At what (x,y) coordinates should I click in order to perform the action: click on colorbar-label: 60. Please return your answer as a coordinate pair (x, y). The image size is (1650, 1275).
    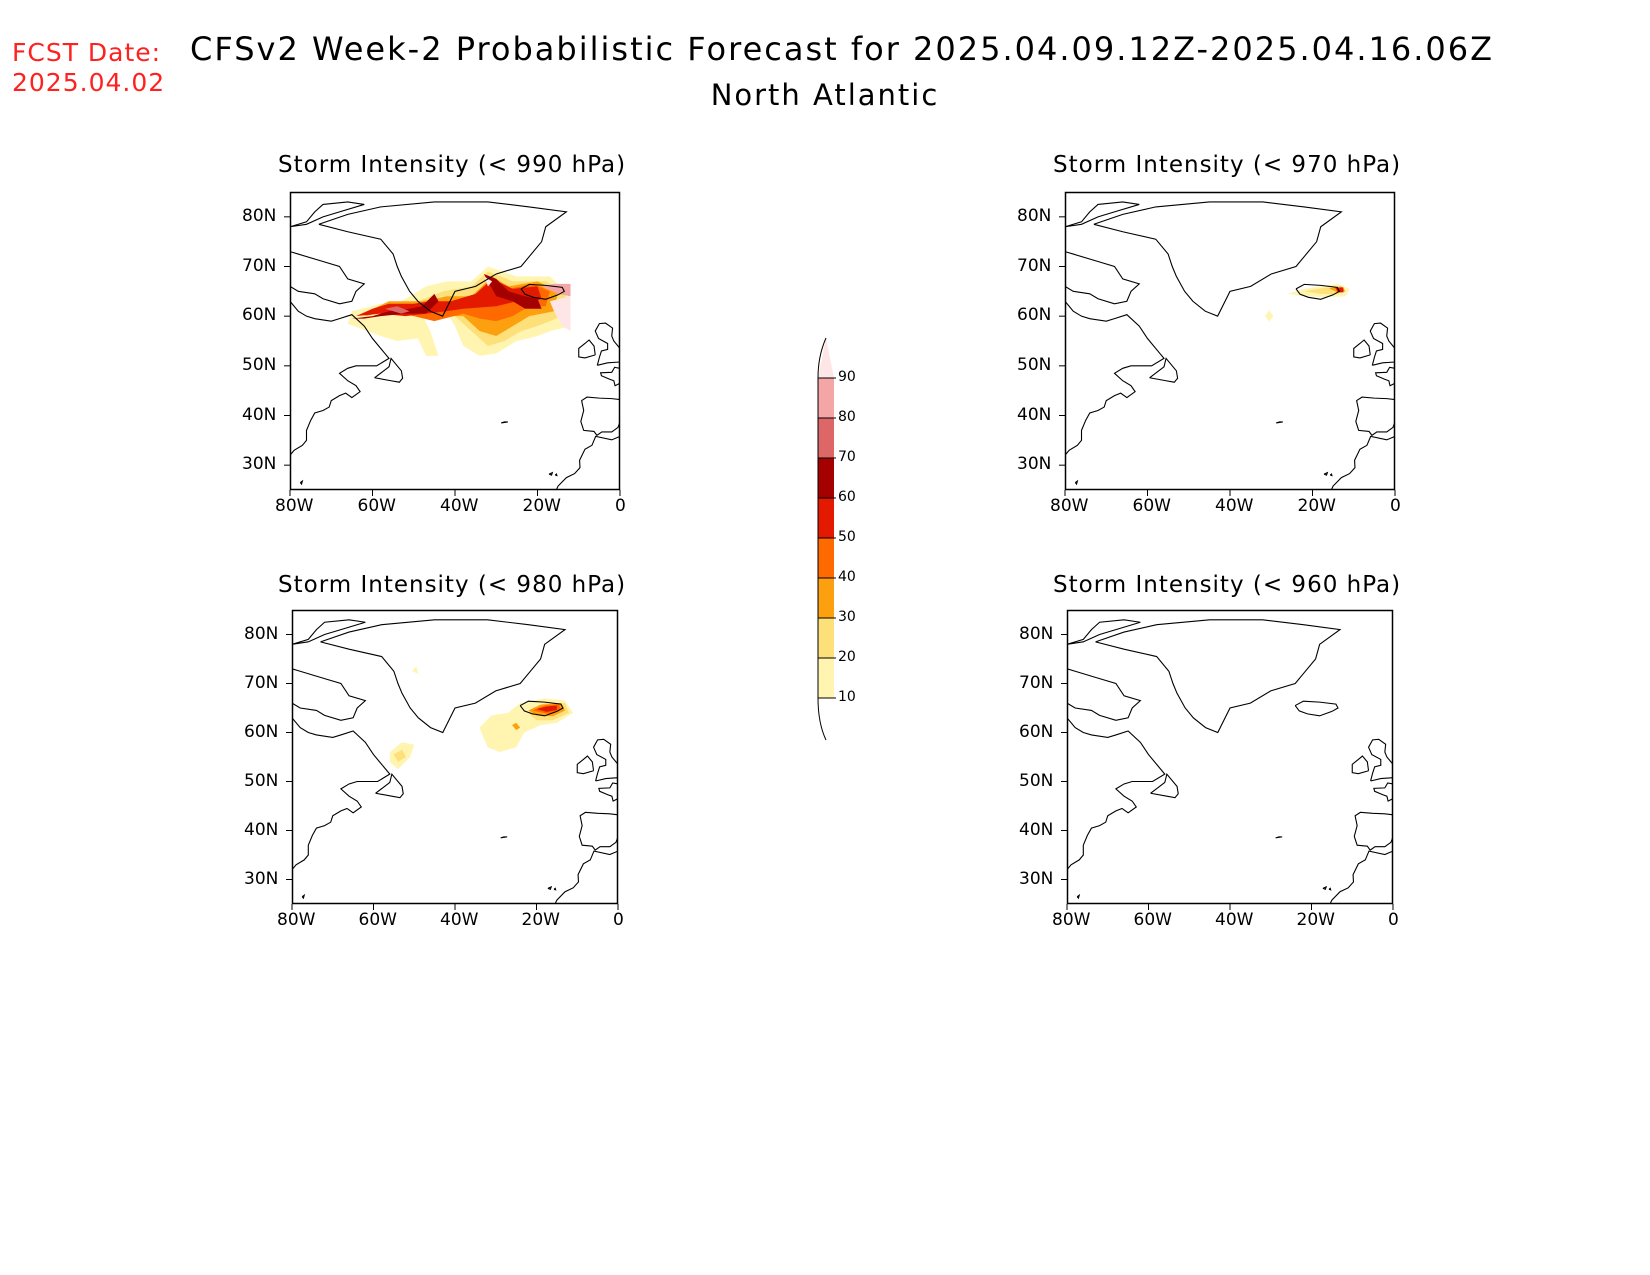
    Looking at the image, I should click on (847, 497).